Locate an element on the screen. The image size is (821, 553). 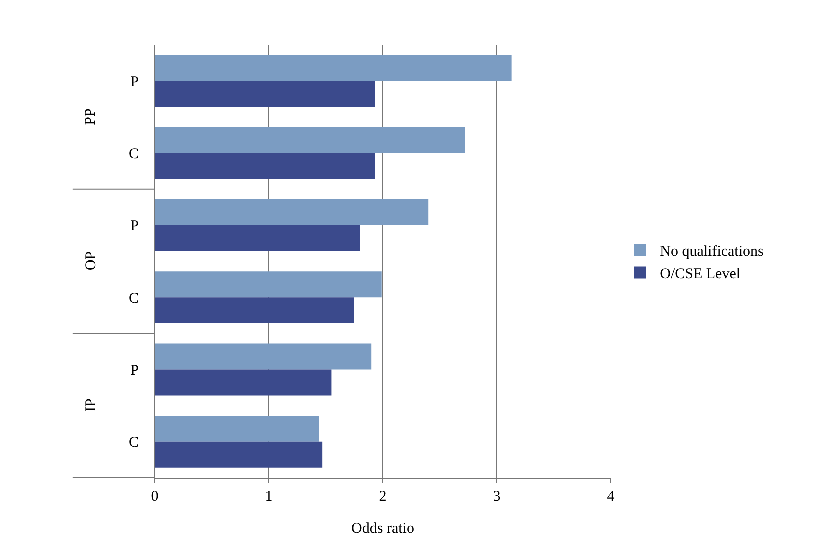
text: PP is located at coordinates (90, 117).